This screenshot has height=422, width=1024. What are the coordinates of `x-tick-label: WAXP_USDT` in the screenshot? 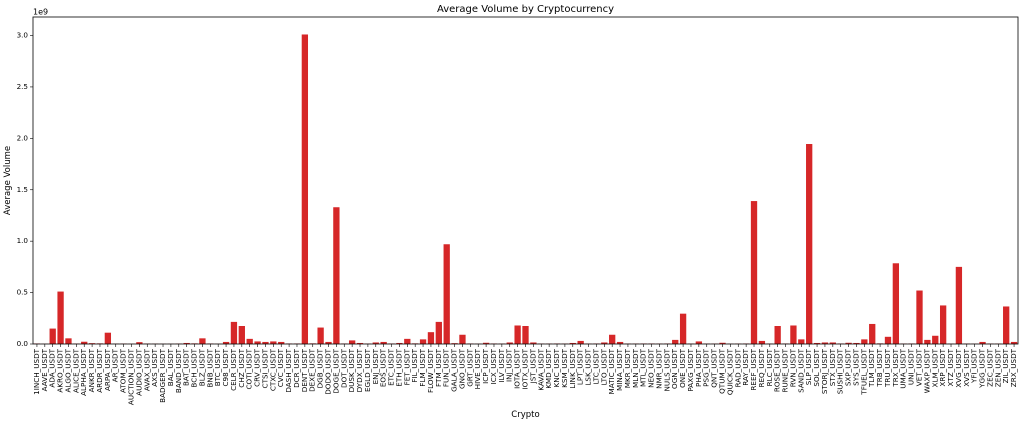 It's located at (926, 370).